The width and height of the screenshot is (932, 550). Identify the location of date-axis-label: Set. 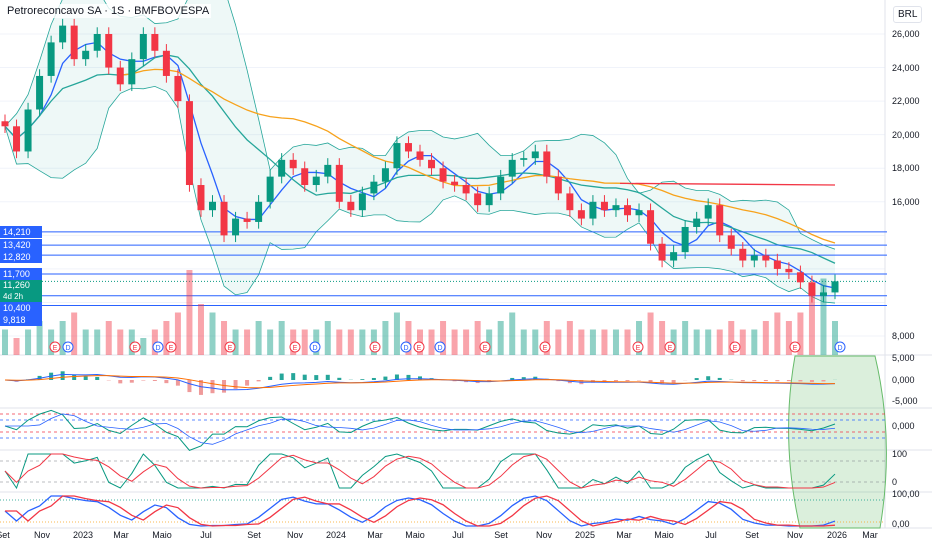
(501, 535).